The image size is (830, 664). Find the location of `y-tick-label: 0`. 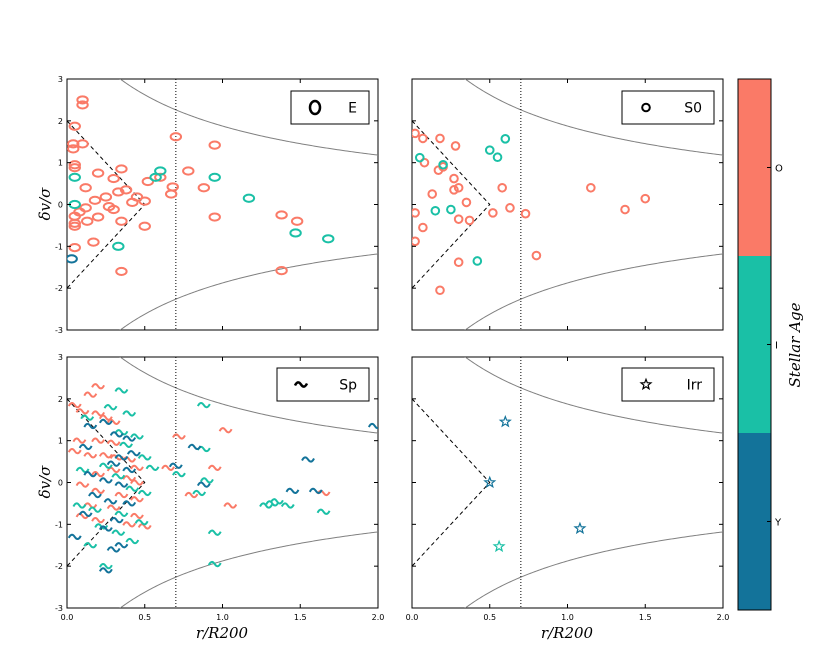

y-tick-label: 0 is located at coordinates (60, 205).